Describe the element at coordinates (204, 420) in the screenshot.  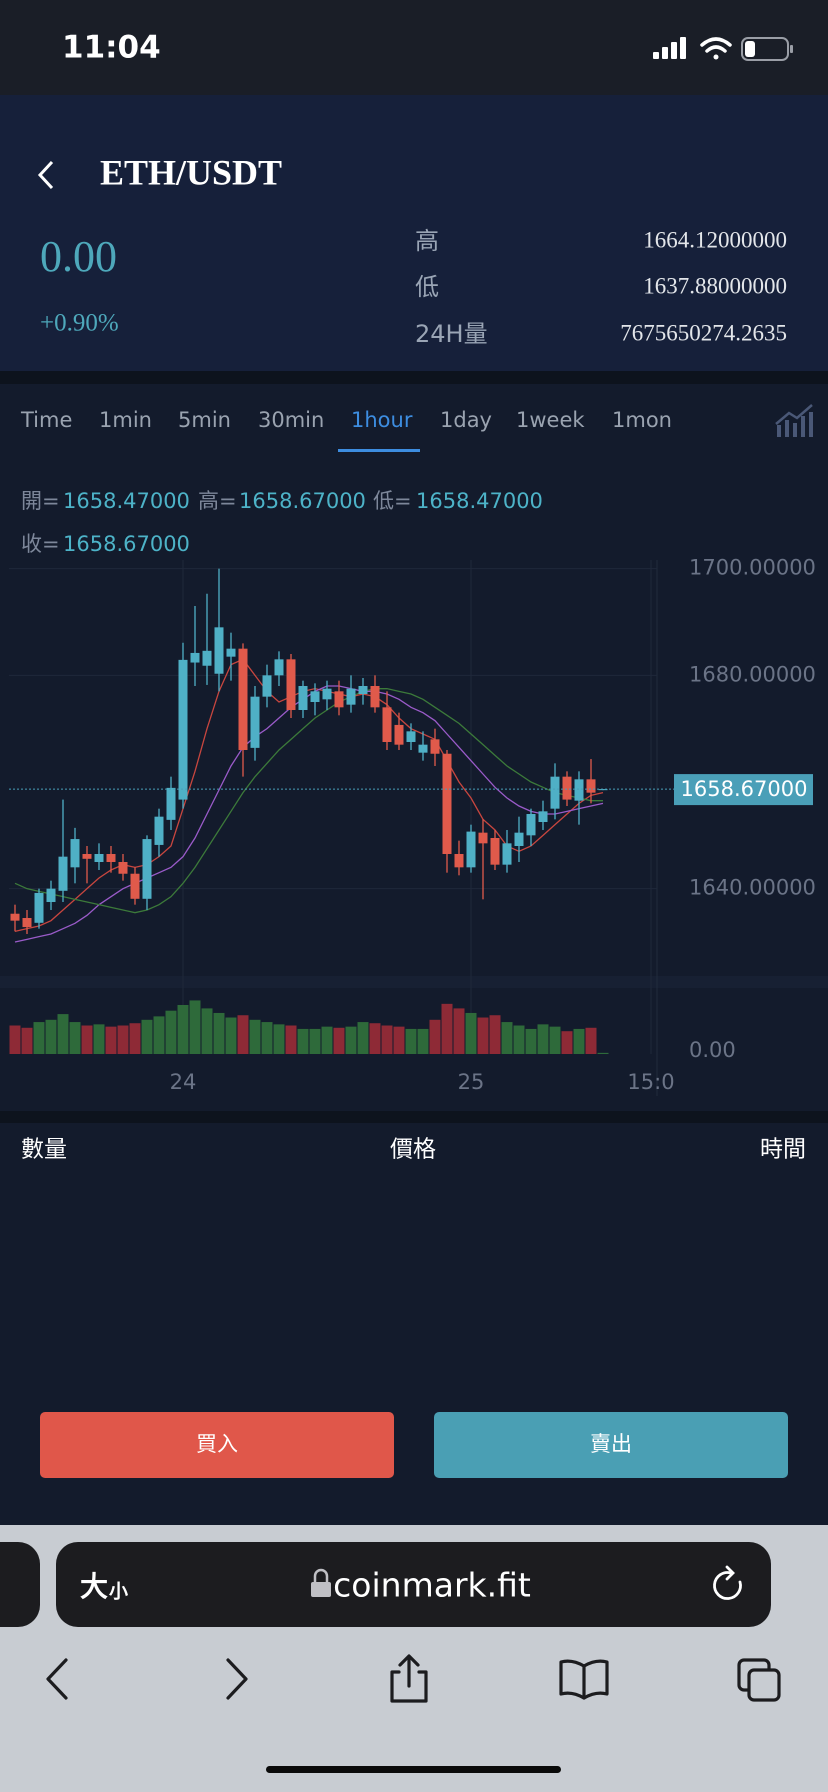
I see `interval-tab: 5min` at that location.